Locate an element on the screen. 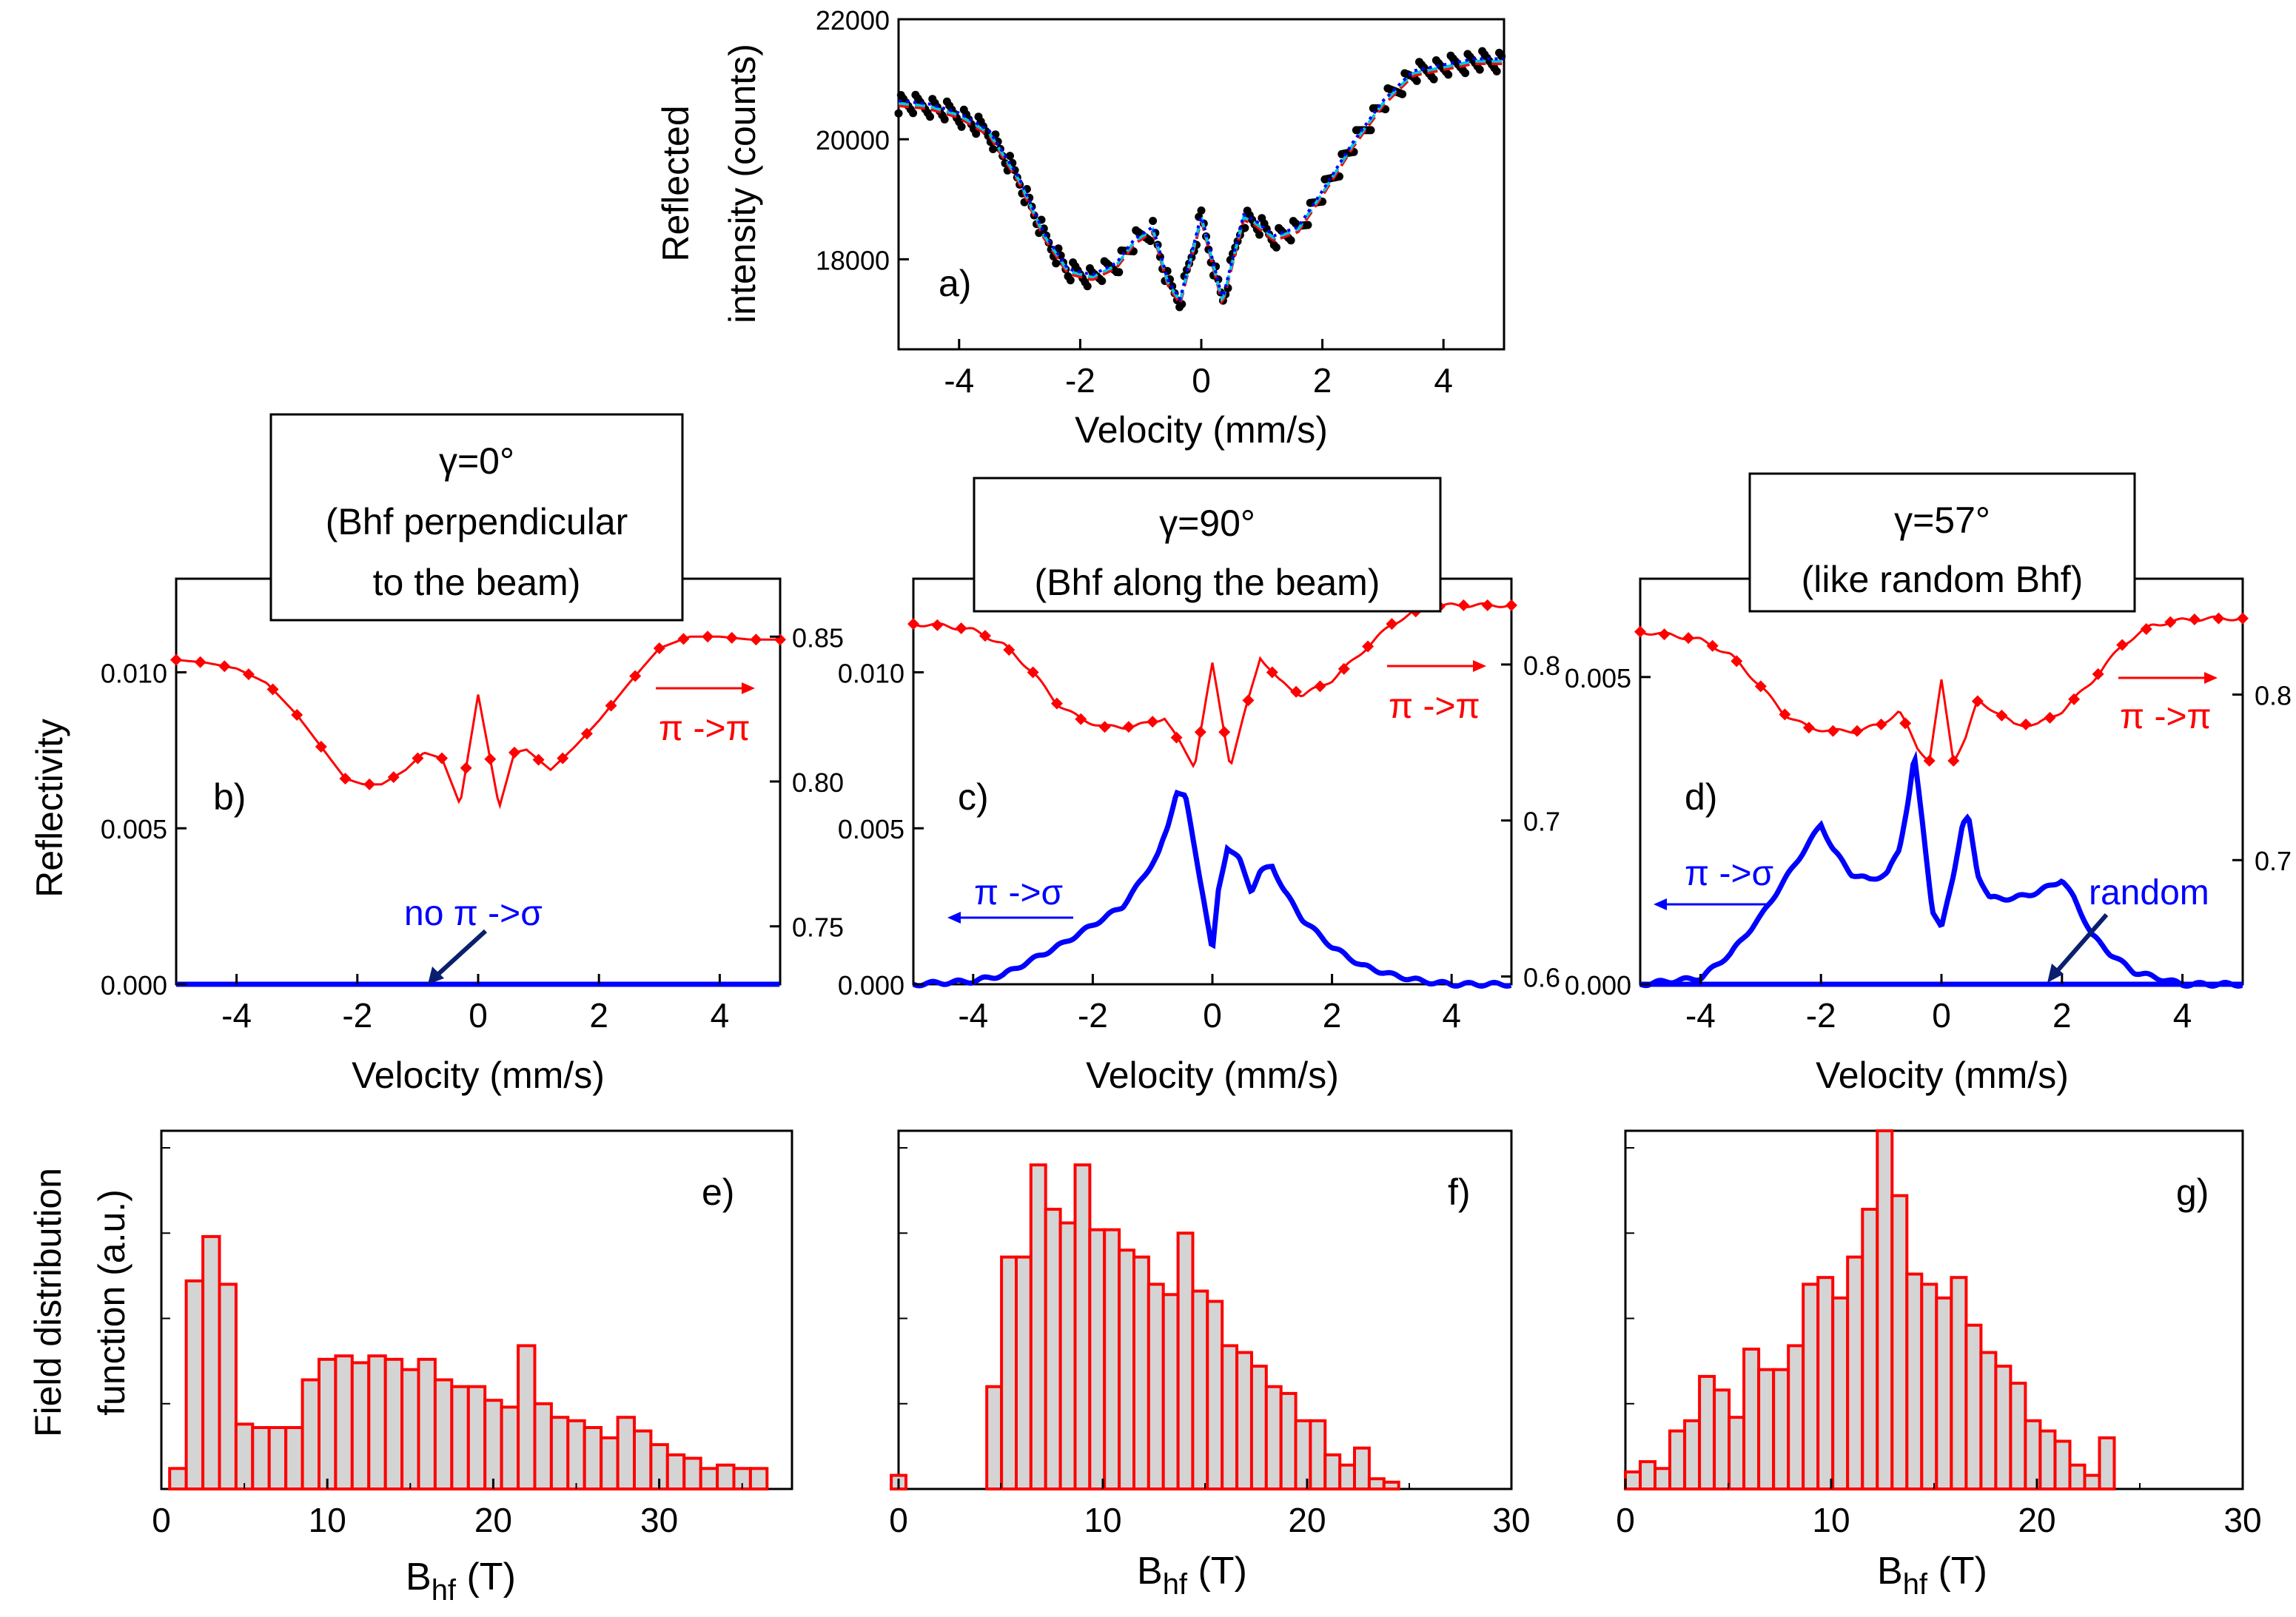  panel-e-xtick-label: 10 is located at coordinates (327, 1520).